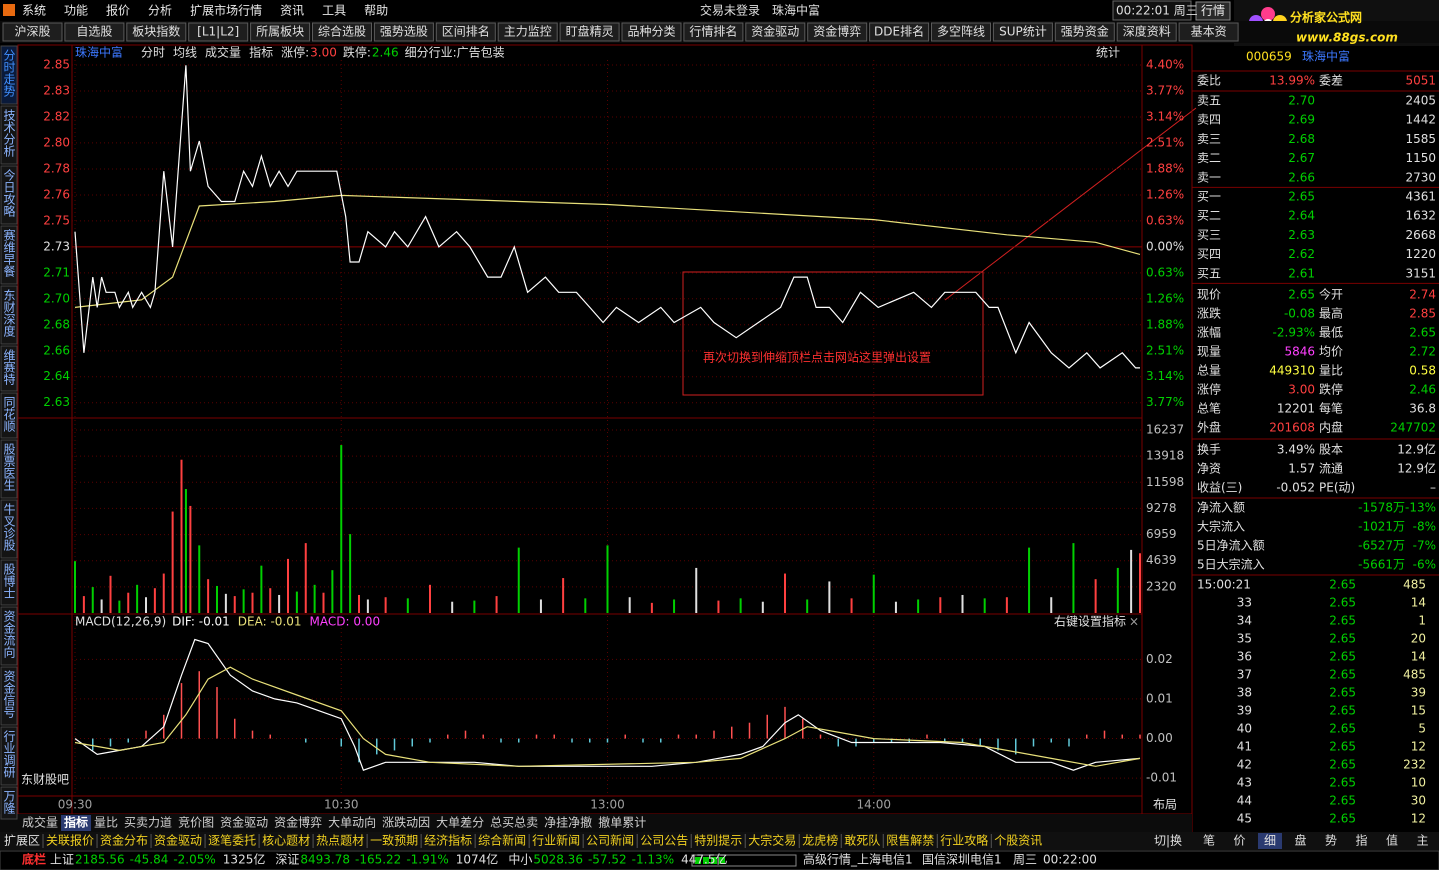 The image size is (1439, 870). I want to click on toolbar-button-label: 区间排名, so click(466, 31).